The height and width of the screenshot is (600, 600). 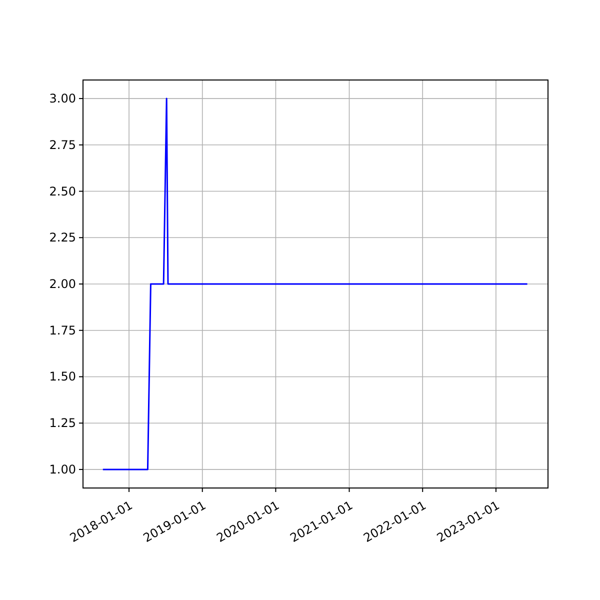 What do you see at coordinates (62, 377) in the screenshot?
I see `y-tick-label: 1.50` at bounding box center [62, 377].